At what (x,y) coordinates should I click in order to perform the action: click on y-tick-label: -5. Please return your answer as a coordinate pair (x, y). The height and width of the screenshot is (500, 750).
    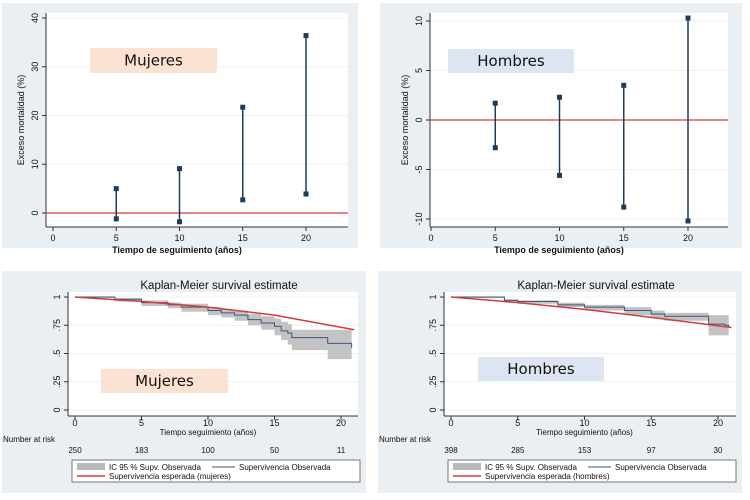
    Looking at the image, I should click on (419, 169).